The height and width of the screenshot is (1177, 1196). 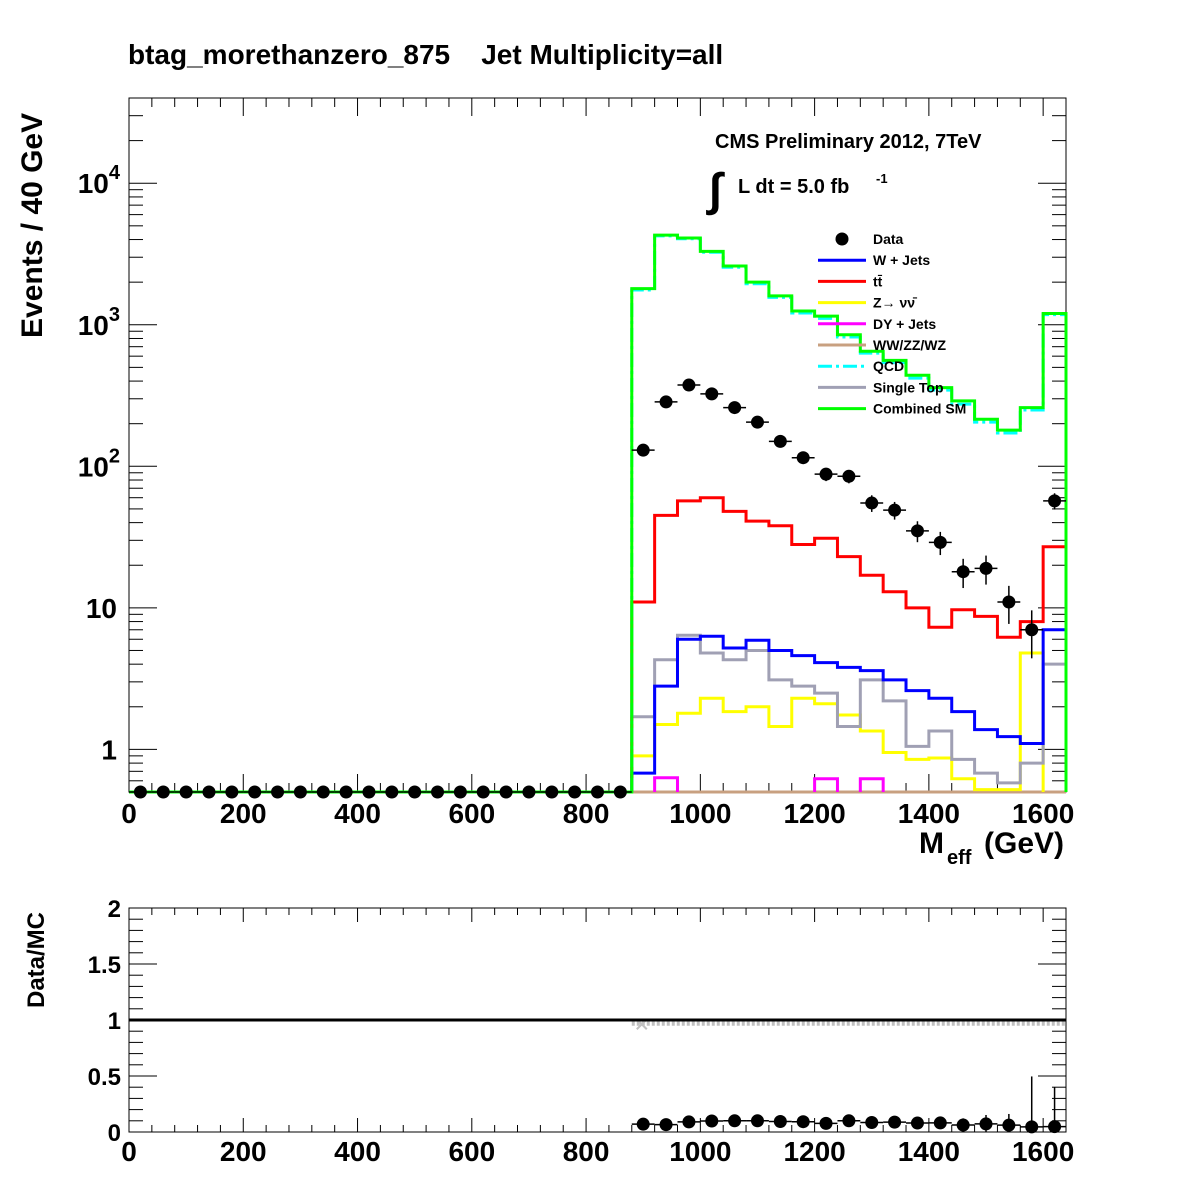 I want to click on legend-label: QCD, so click(x=888, y=366).